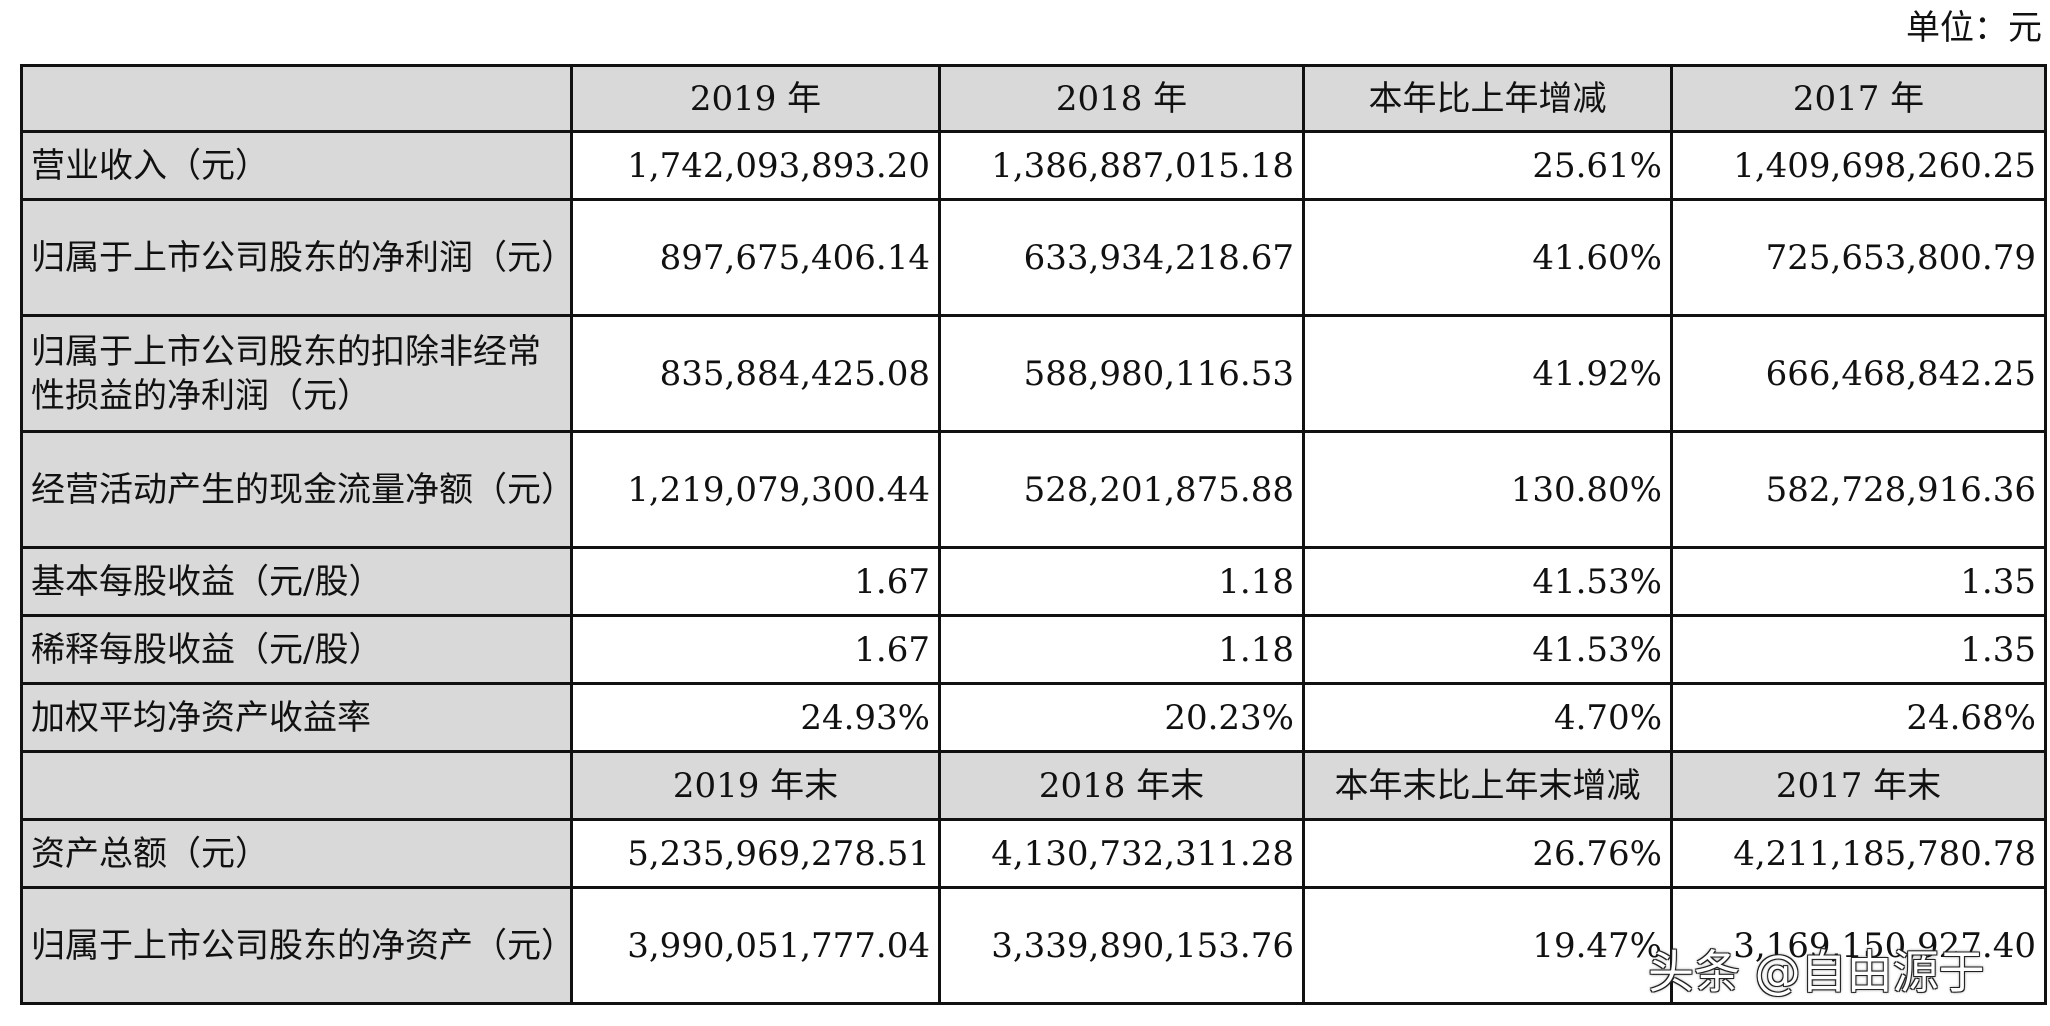  I want to click on row-label: 资产总额（元）, so click(296, 853).